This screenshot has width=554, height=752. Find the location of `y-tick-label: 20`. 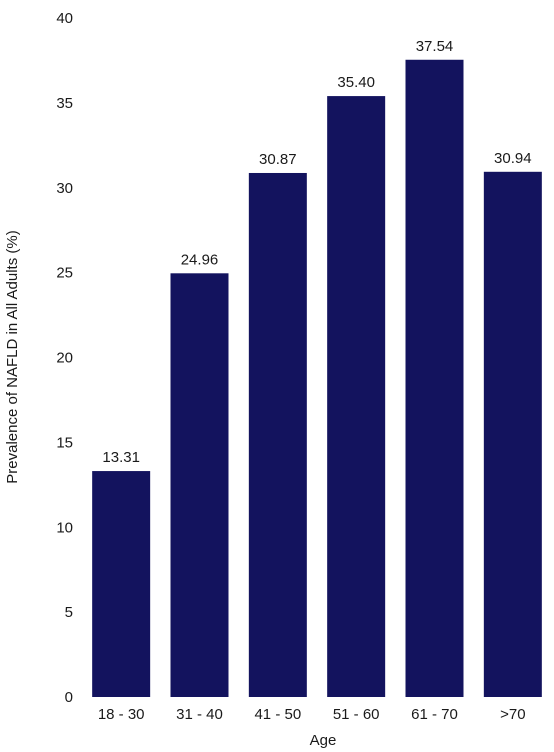

y-tick-label: 20 is located at coordinates (64, 358).